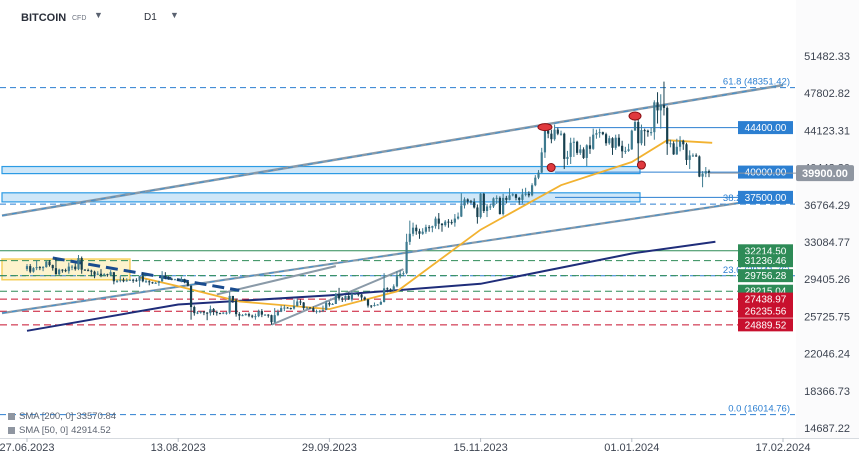 The image size is (859, 461). I want to click on legend-value: 33570.84, so click(96, 416).